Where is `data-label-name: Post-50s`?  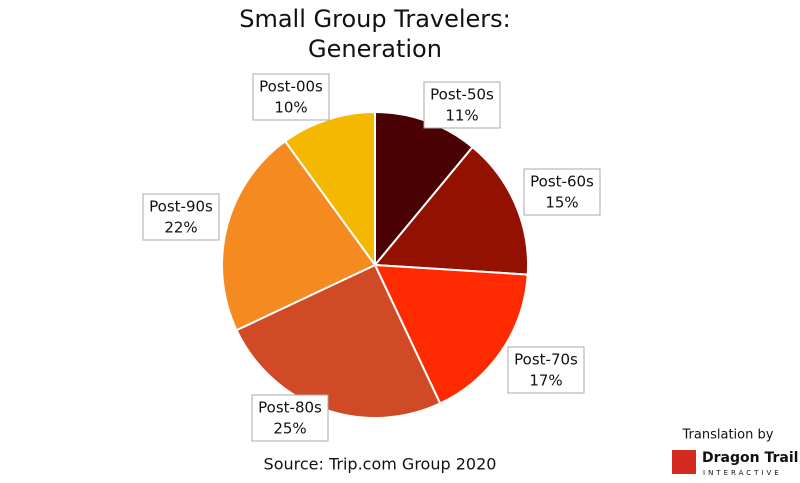
data-label-name: Post-50s is located at coordinates (462, 95).